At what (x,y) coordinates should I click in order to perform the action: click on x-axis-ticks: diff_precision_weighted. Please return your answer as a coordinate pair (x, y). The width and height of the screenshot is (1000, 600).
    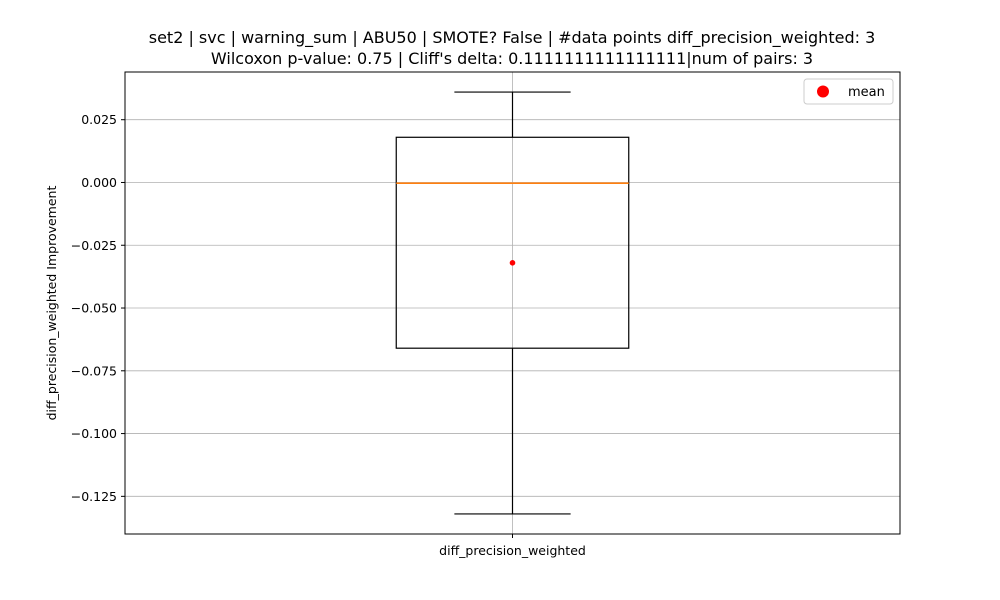
    Looking at the image, I should click on (512, 546).